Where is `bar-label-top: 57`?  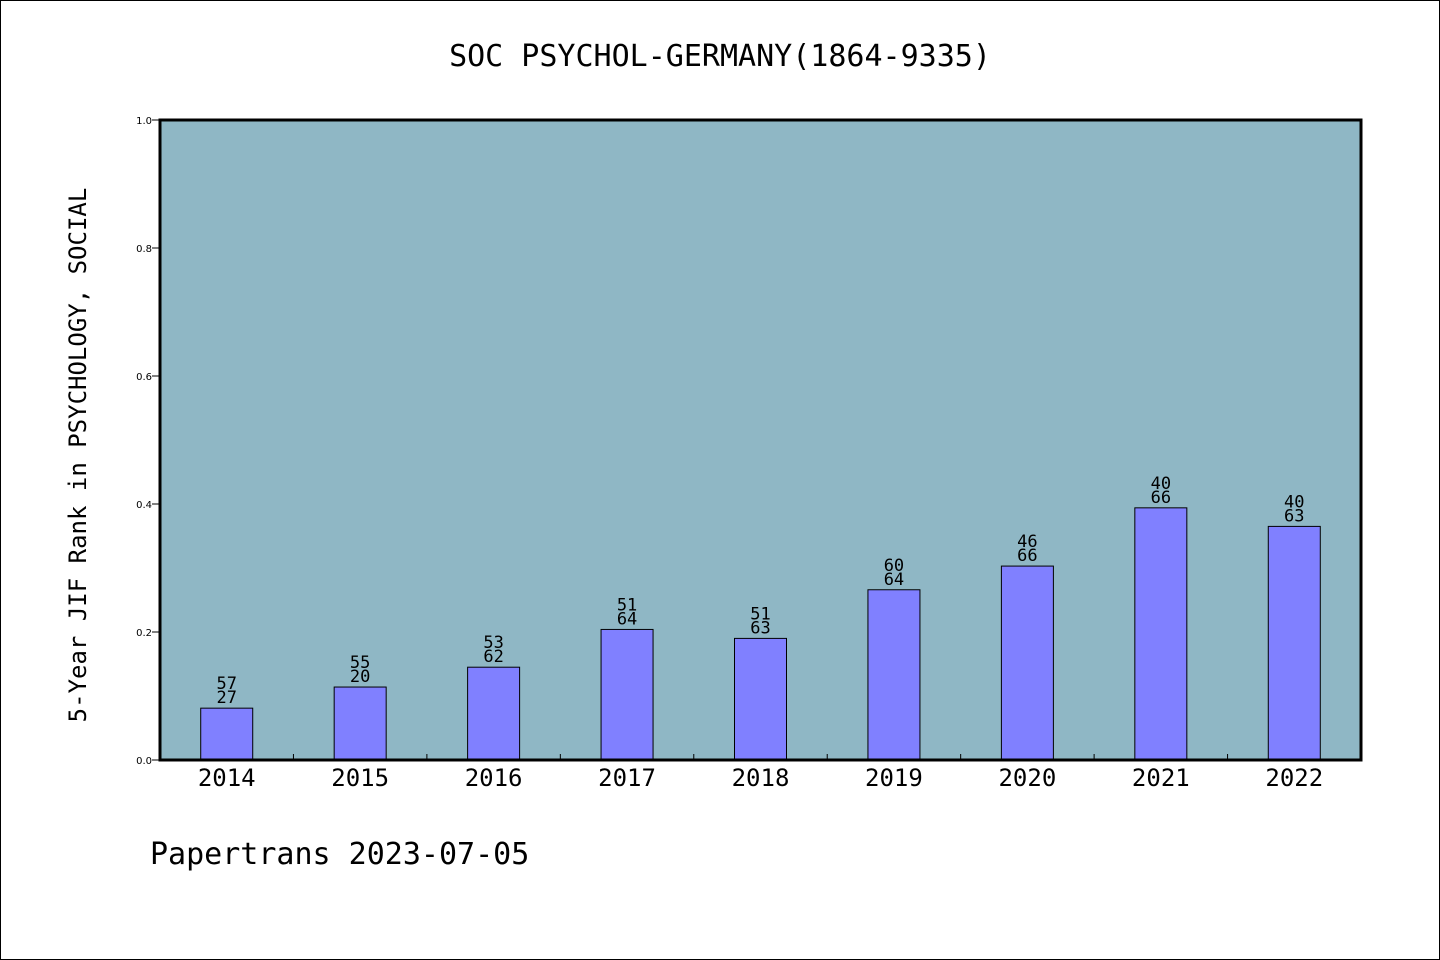
bar-label-top: 57 is located at coordinates (226, 684).